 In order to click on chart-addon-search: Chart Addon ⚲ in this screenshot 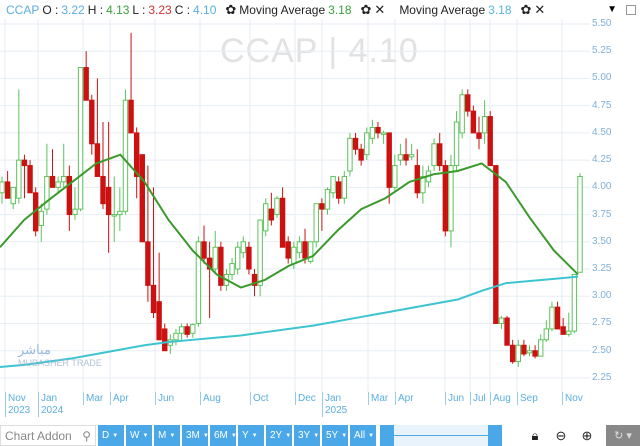, I will do `click(48, 435)`.